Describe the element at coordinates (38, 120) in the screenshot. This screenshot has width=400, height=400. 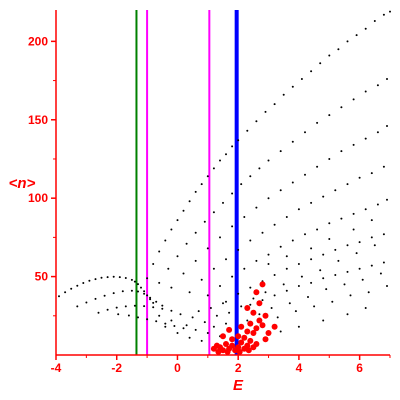
I see `y-tick-label: 150` at that location.